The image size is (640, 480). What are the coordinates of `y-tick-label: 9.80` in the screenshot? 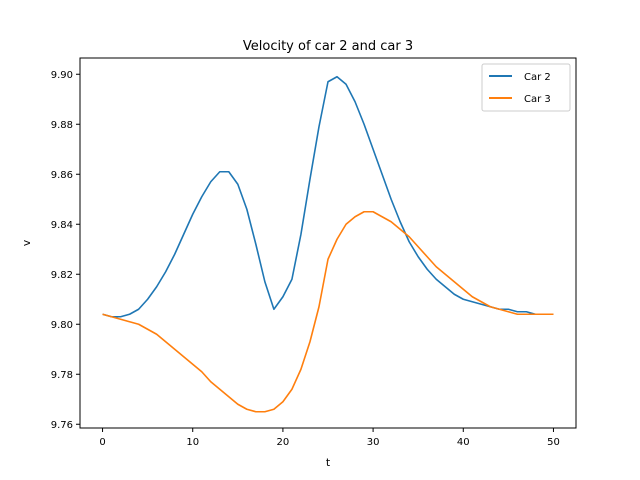 It's located at (62, 325).